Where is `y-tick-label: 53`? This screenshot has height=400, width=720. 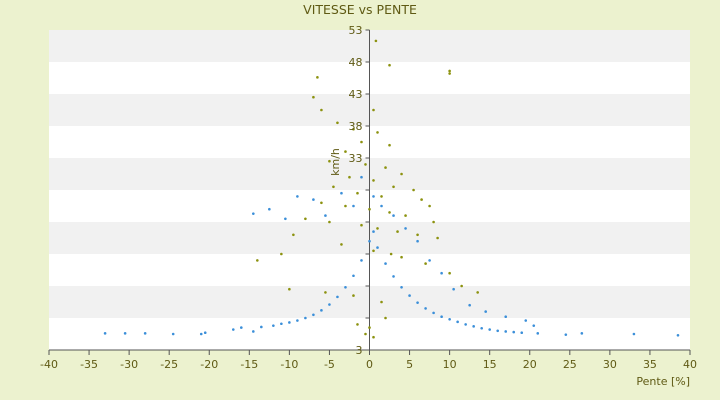
y-tick-label: 53 is located at coordinates (356, 30).